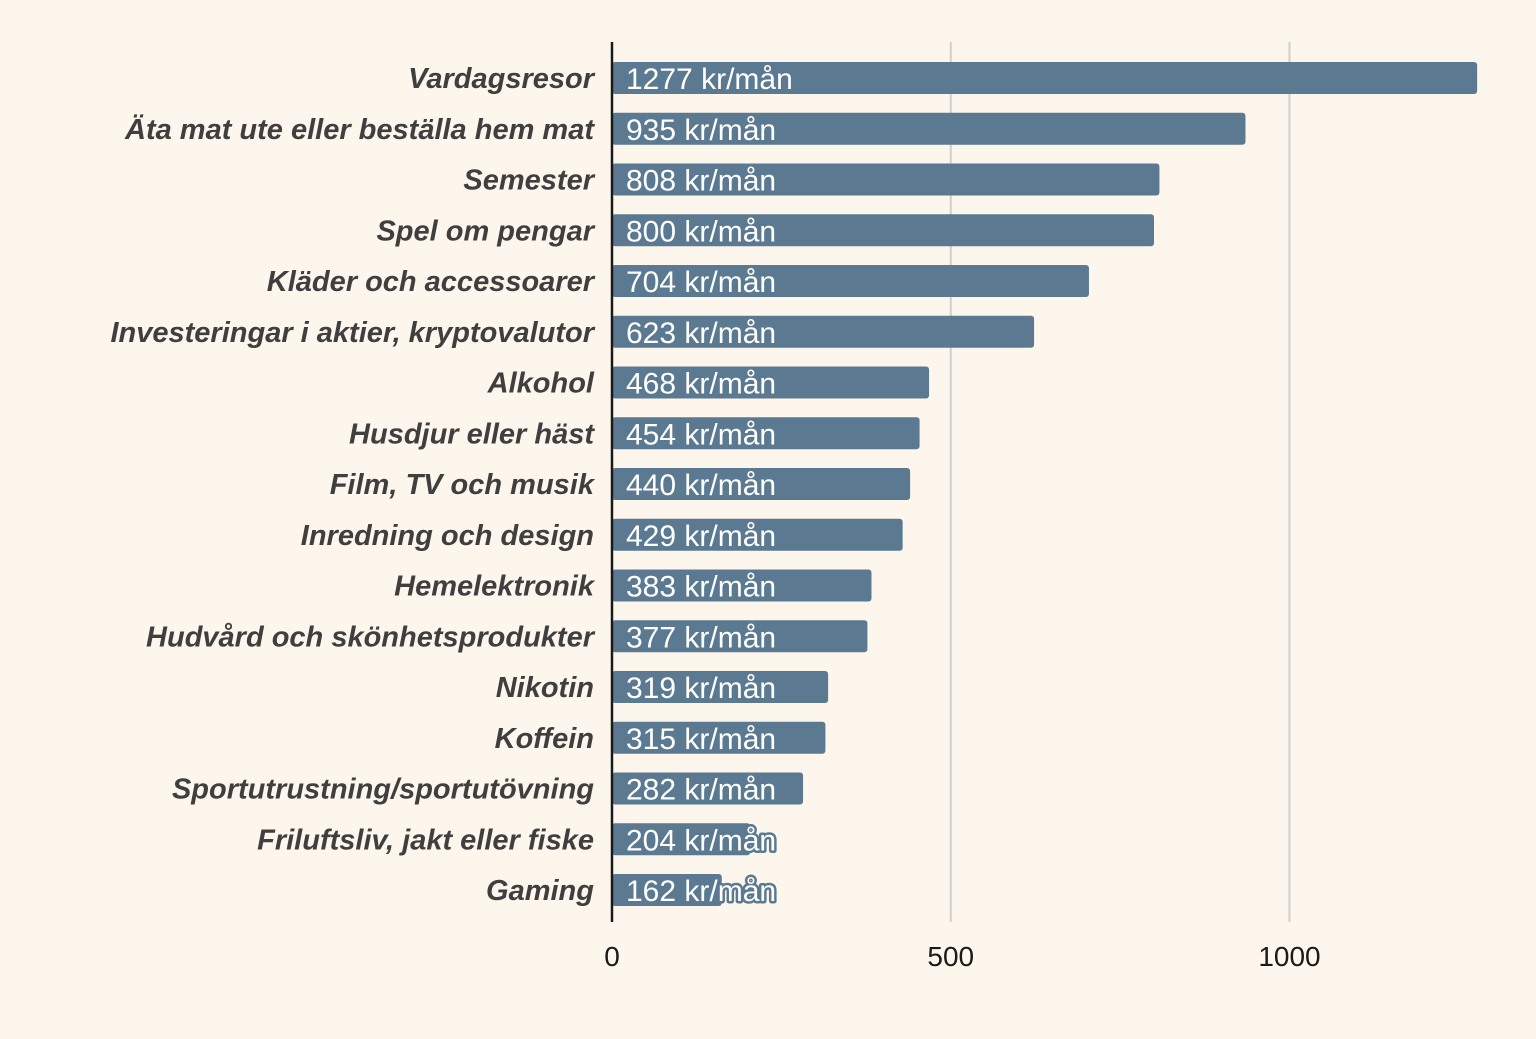  Describe the element at coordinates (371, 637) in the screenshot. I see `category-label: Hudvård och skönhetsprodukter` at that location.